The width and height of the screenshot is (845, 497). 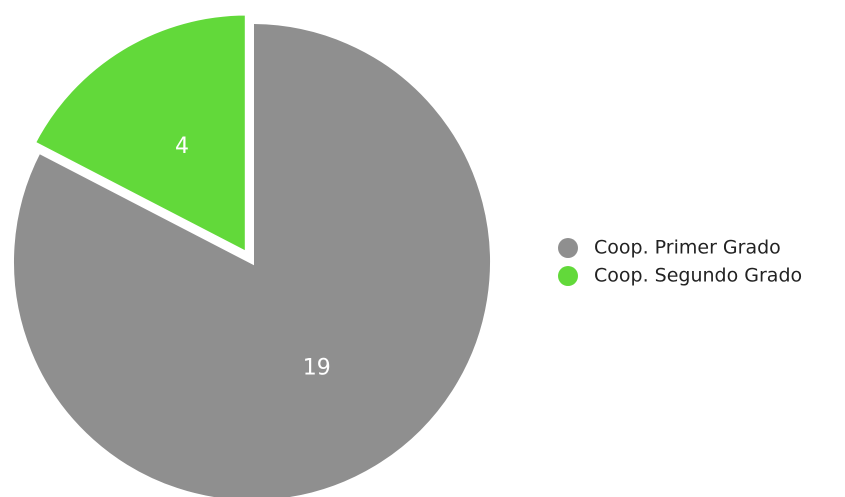 What do you see at coordinates (182, 146) in the screenshot?
I see `pie-data-label-2: 4` at bounding box center [182, 146].